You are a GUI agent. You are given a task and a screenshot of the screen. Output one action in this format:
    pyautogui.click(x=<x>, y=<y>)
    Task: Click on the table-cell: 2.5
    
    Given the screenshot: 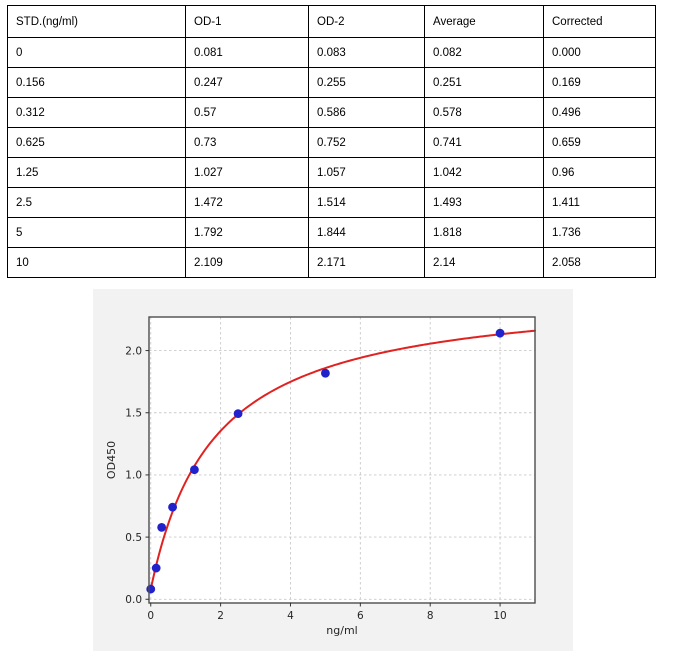 What is the action you would take?
    pyautogui.click(x=96, y=202)
    